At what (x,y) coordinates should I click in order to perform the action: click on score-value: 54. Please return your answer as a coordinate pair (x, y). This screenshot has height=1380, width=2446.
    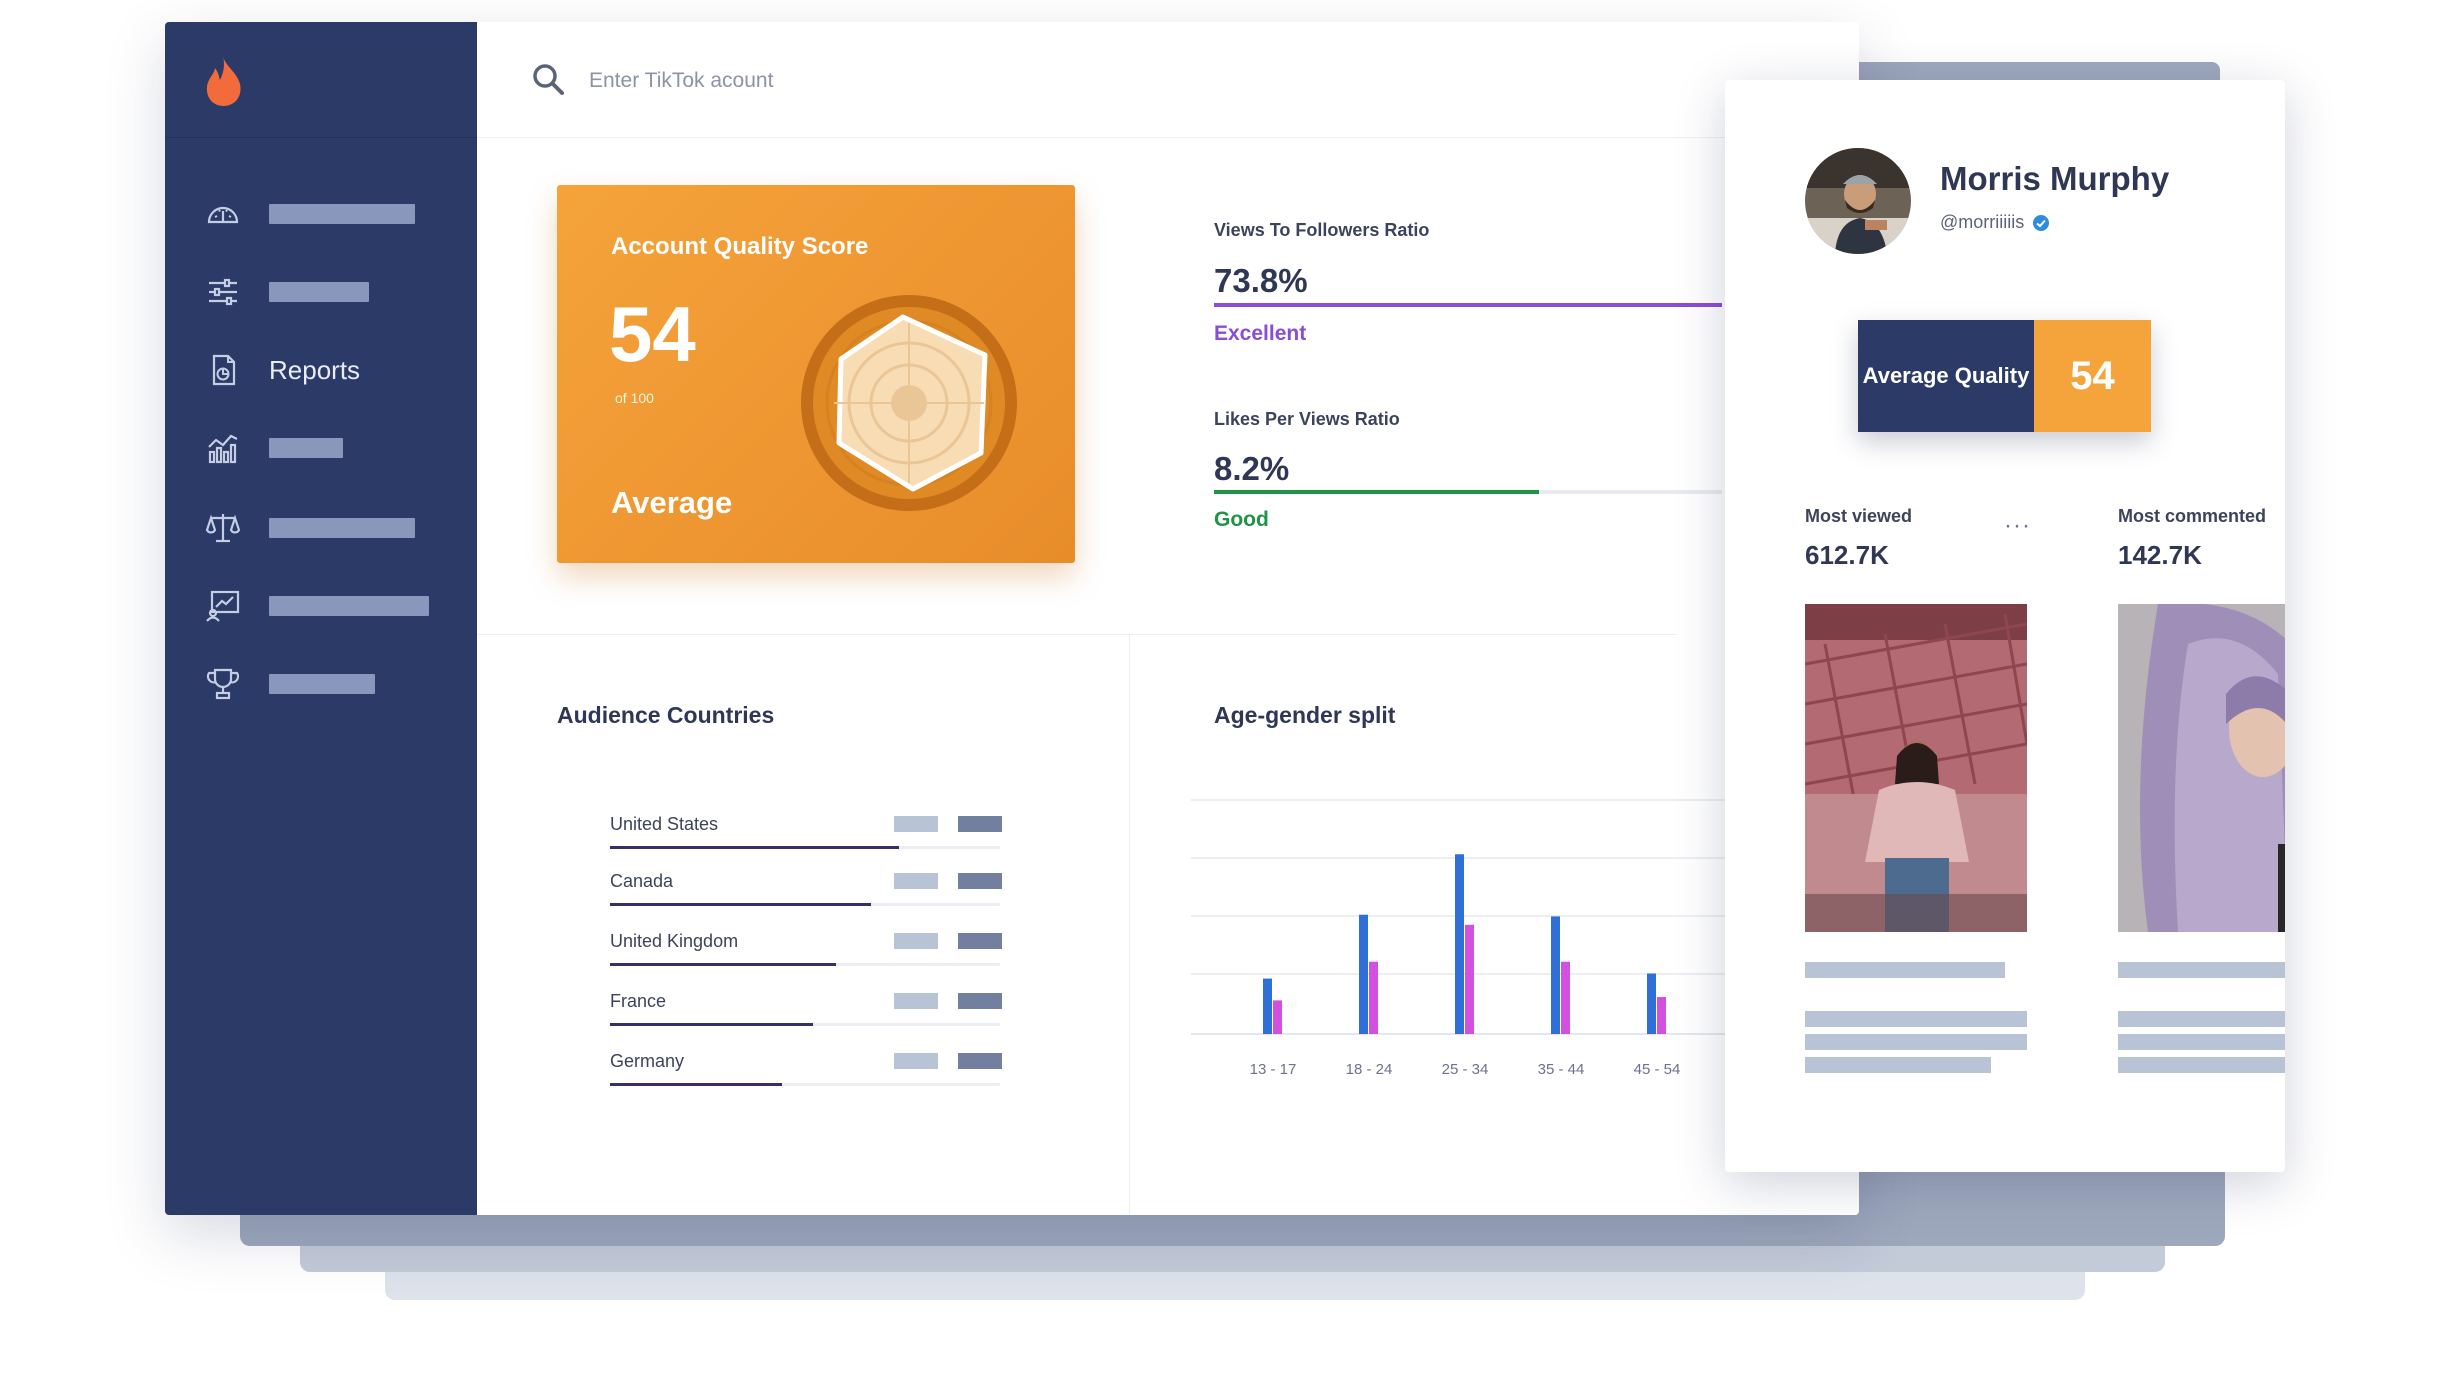
    Looking at the image, I should click on (652, 334).